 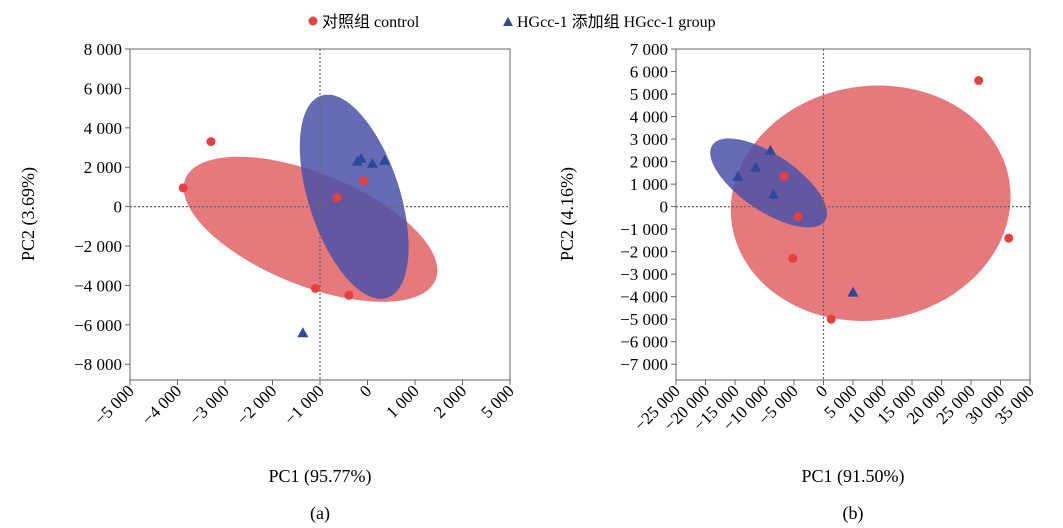 What do you see at coordinates (649, 49) in the screenshot?
I see `panel-b-y-tick-label: 7 000` at bounding box center [649, 49].